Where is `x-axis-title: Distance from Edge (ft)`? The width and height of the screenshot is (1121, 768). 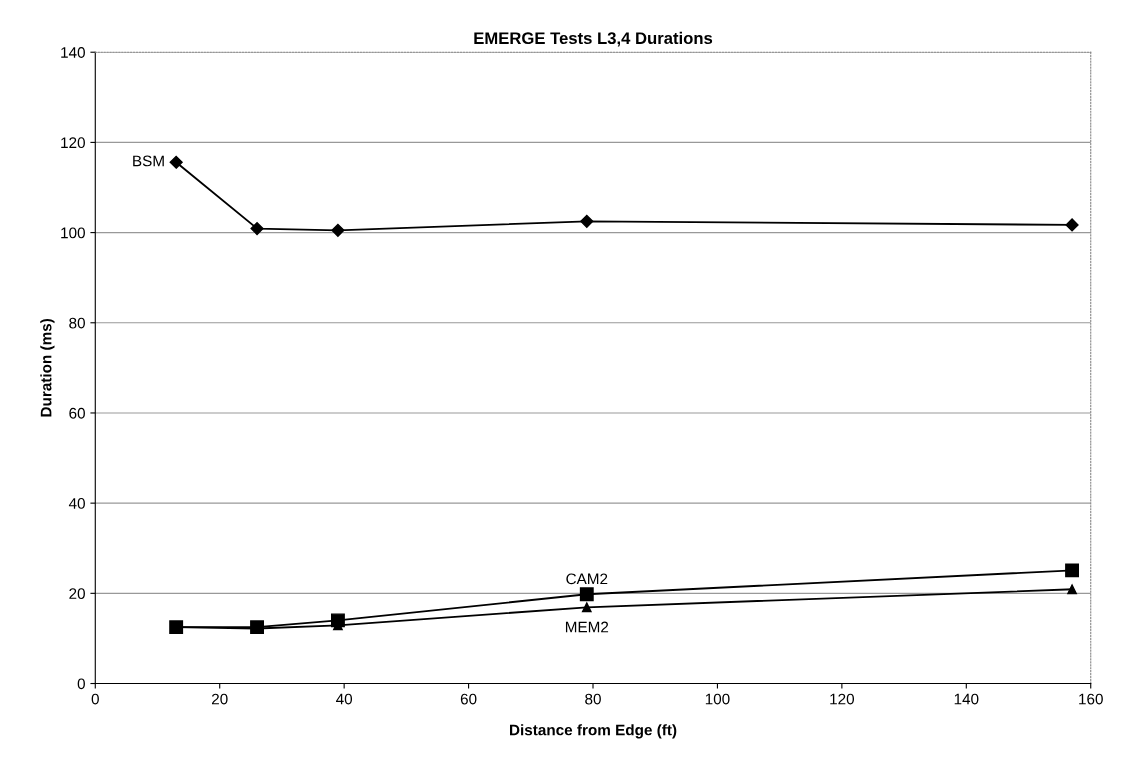 x-axis-title: Distance from Edge (ft) is located at coordinates (593, 731).